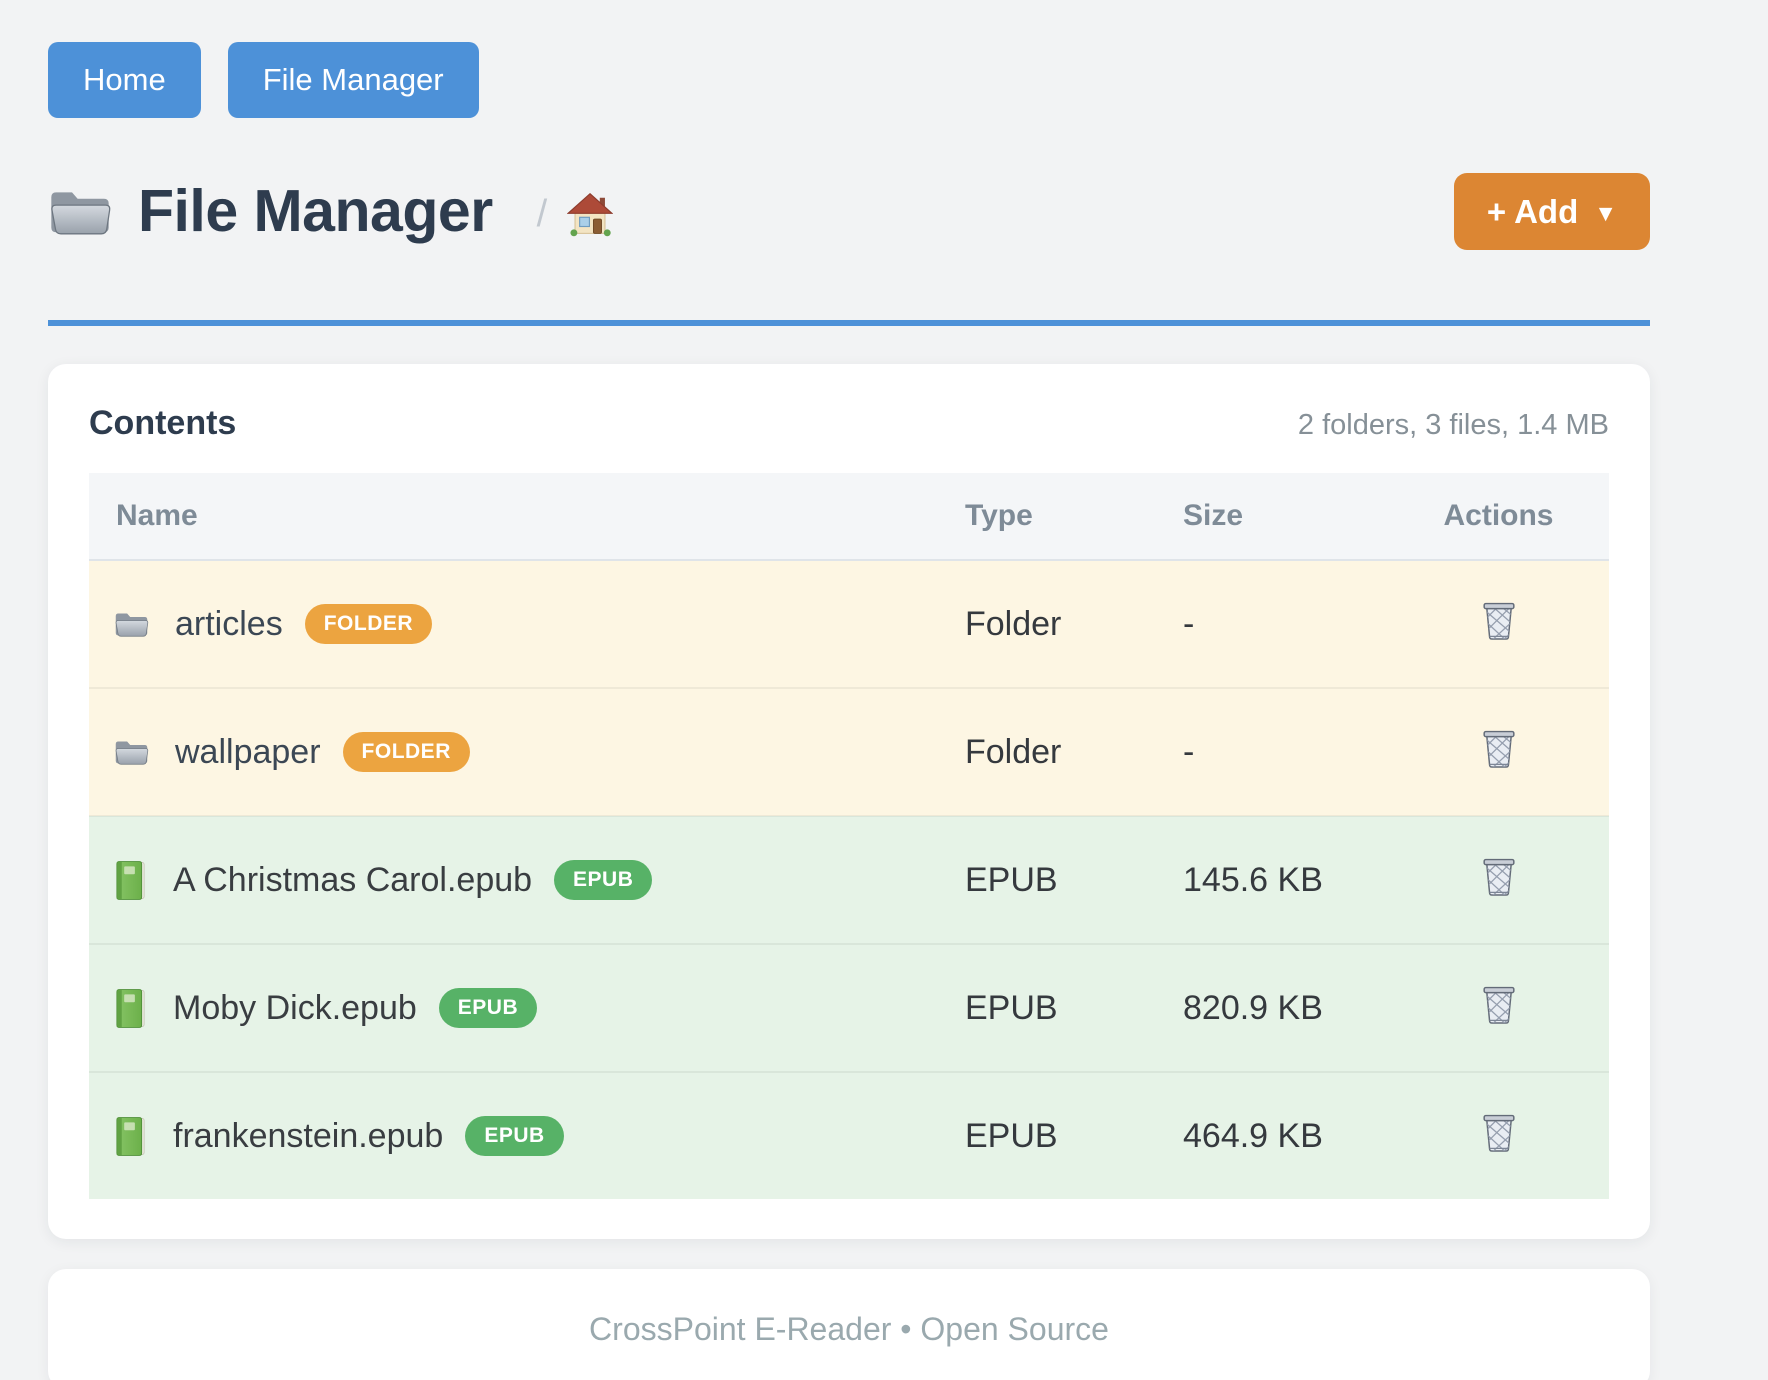  I want to click on table-header-row: Name Type Size Actions, so click(849, 517).